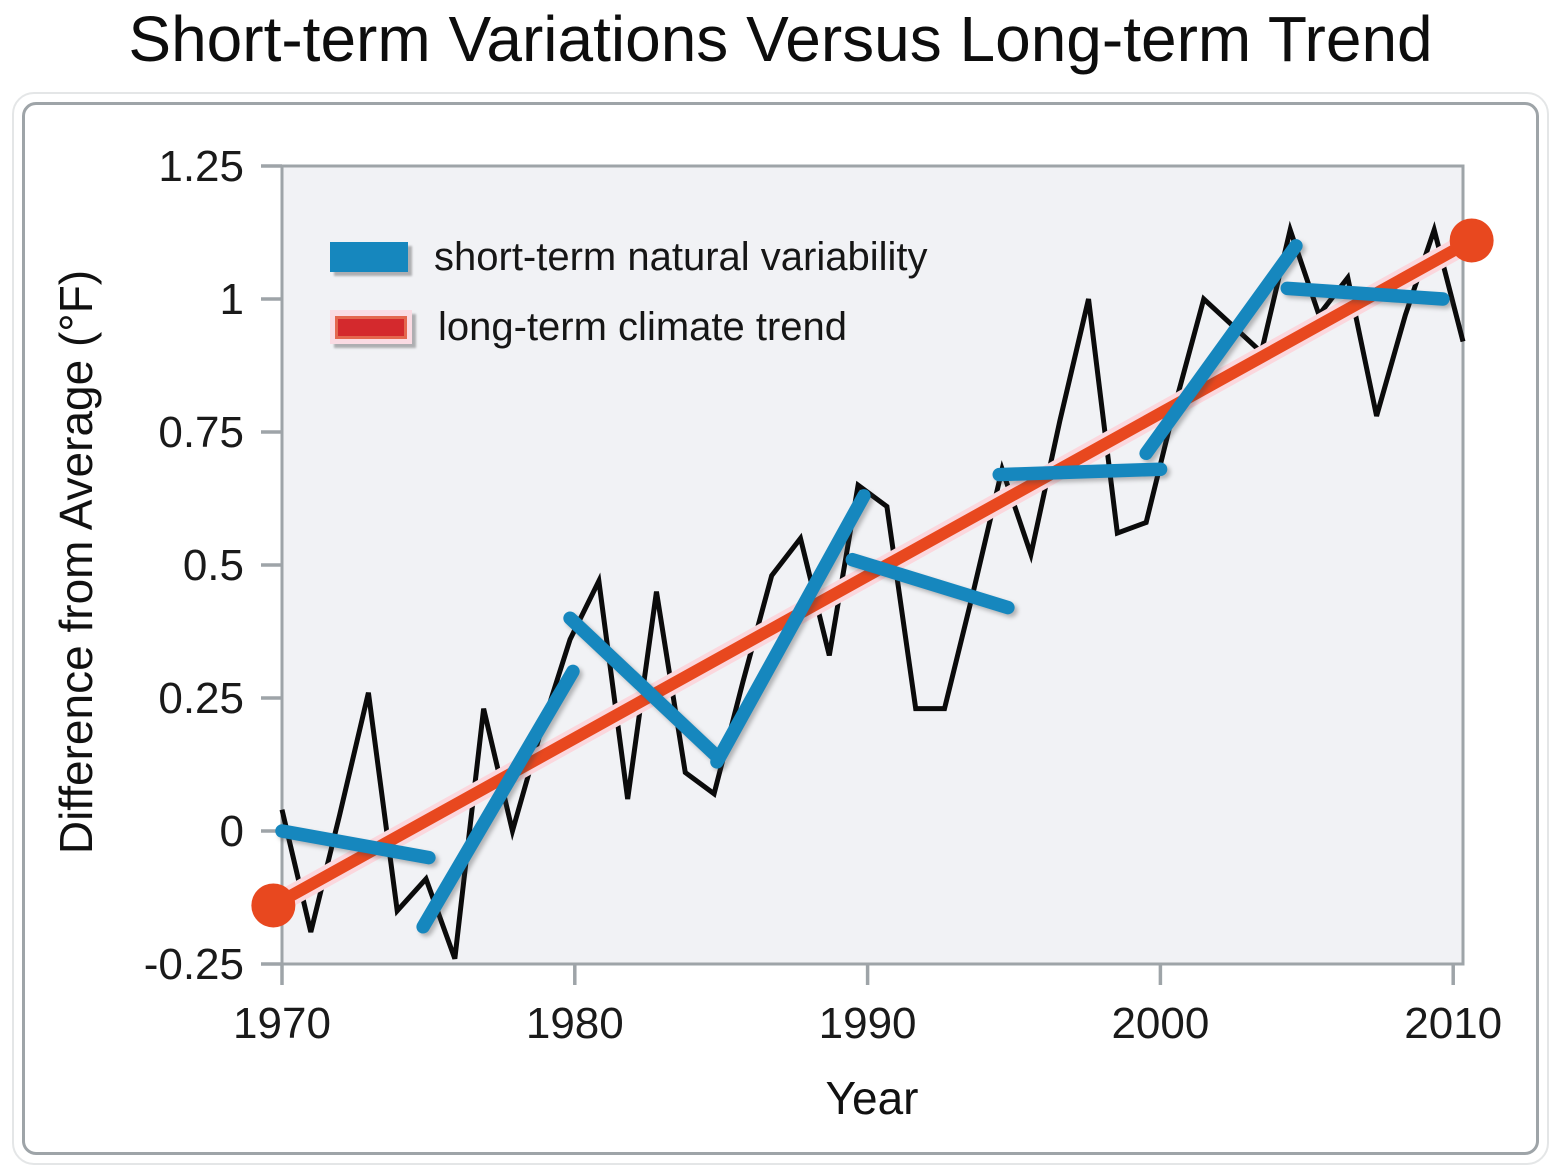  I want to click on y-axis-title: Difference from Average (°F), so click(76, 562).